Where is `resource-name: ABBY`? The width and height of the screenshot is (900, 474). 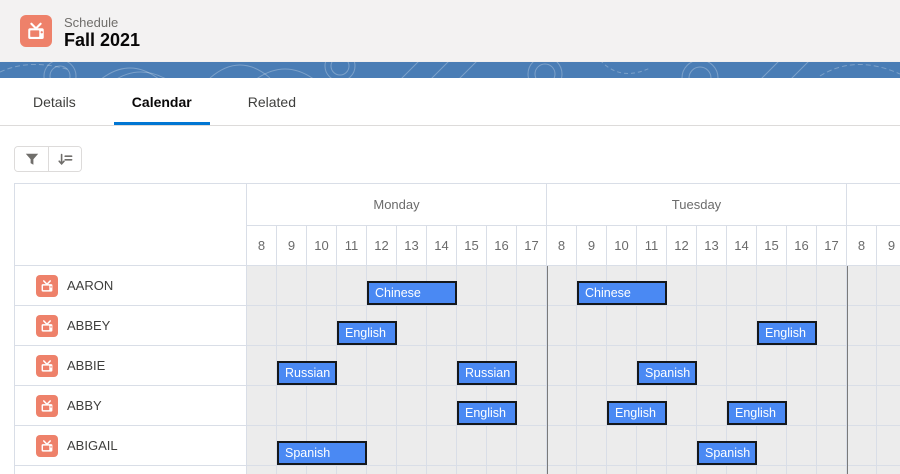 resource-name: ABBY is located at coordinates (84, 405).